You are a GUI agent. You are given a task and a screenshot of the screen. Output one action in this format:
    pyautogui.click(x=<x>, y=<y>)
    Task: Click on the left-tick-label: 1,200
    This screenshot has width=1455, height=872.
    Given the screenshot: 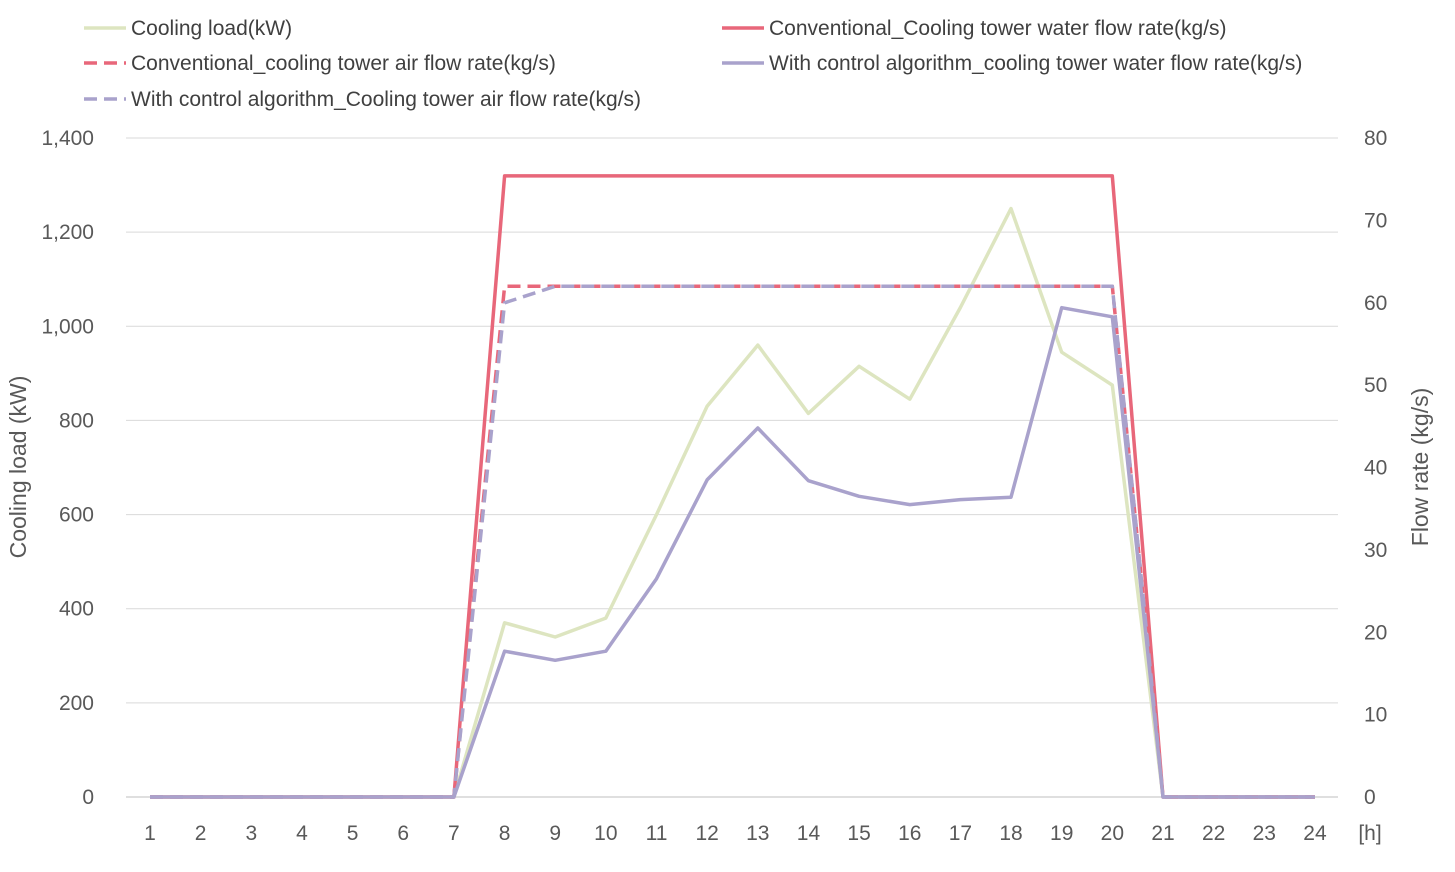 What is the action you would take?
    pyautogui.click(x=67, y=232)
    